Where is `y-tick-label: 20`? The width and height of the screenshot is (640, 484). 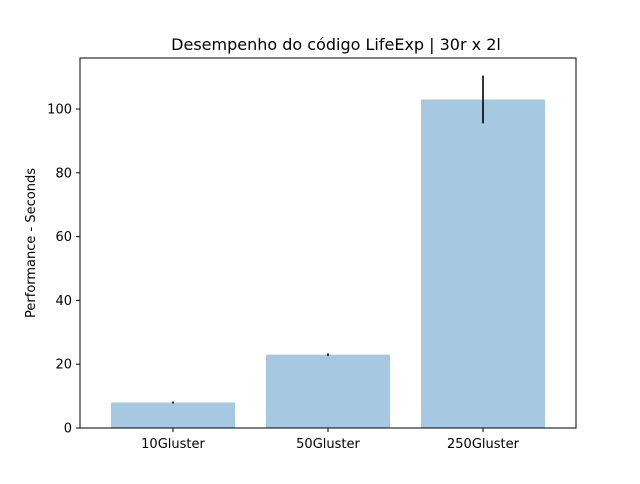 y-tick-label: 20 is located at coordinates (63, 365).